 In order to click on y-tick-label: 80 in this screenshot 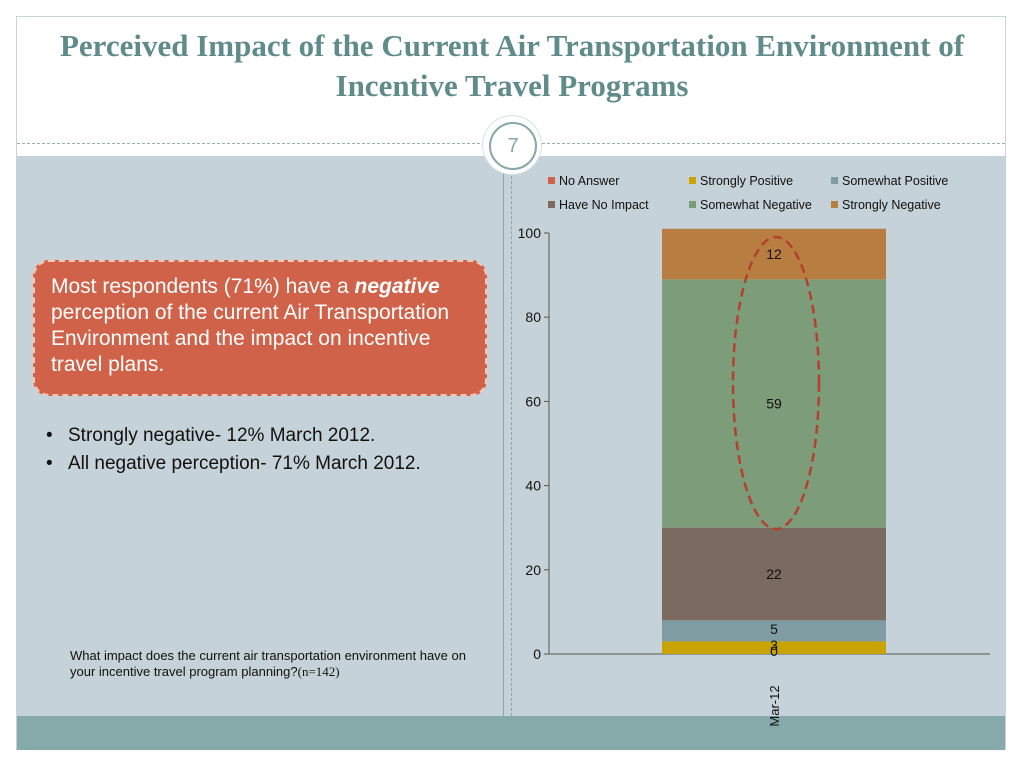, I will do `click(533, 317)`.